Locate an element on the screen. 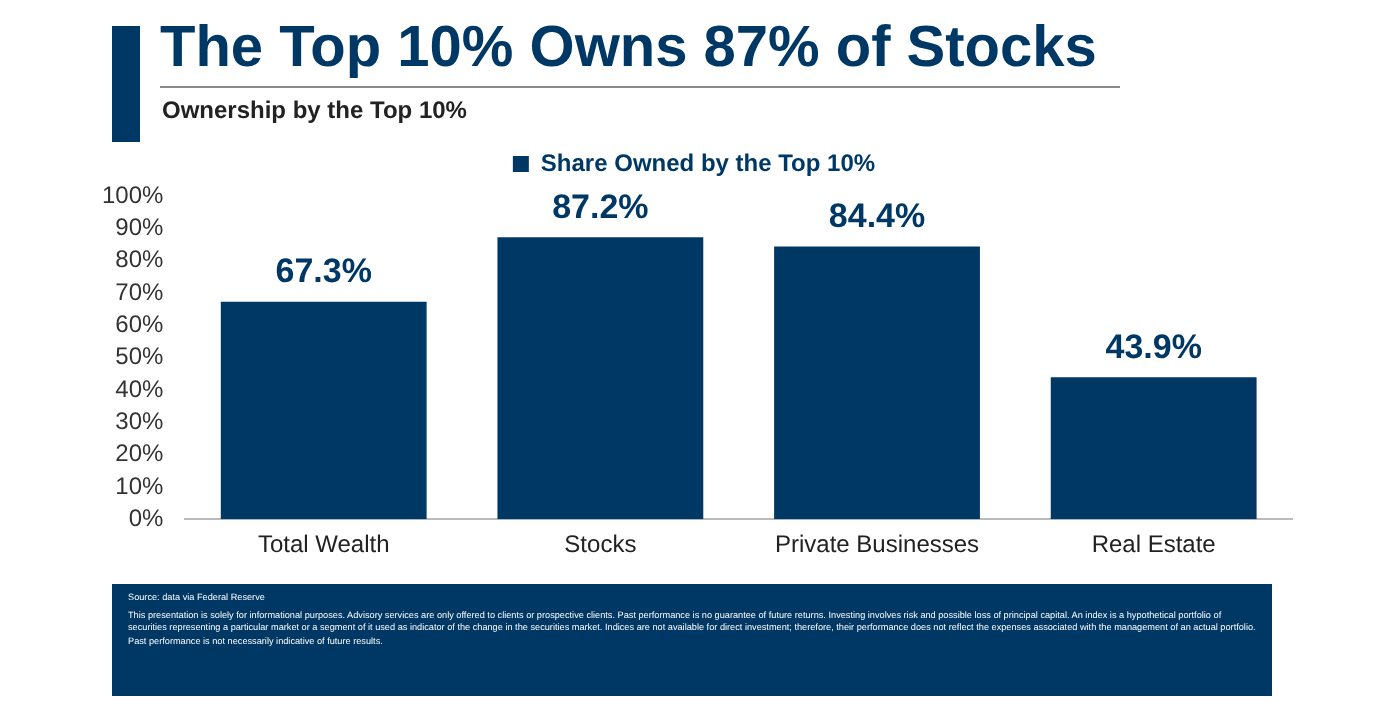  y-tick-label: 0% is located at coordinates (146, 517).